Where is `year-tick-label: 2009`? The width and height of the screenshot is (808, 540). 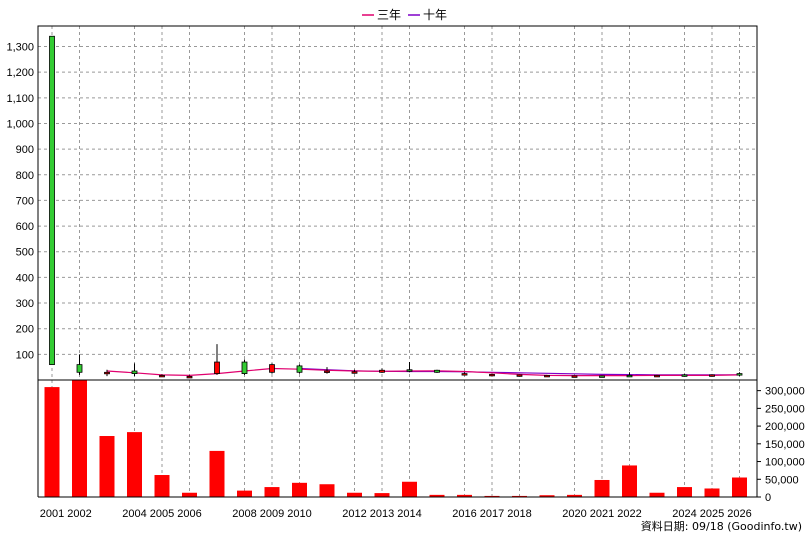 year-tick-label: 2009 is located at coordinates (272, 514).